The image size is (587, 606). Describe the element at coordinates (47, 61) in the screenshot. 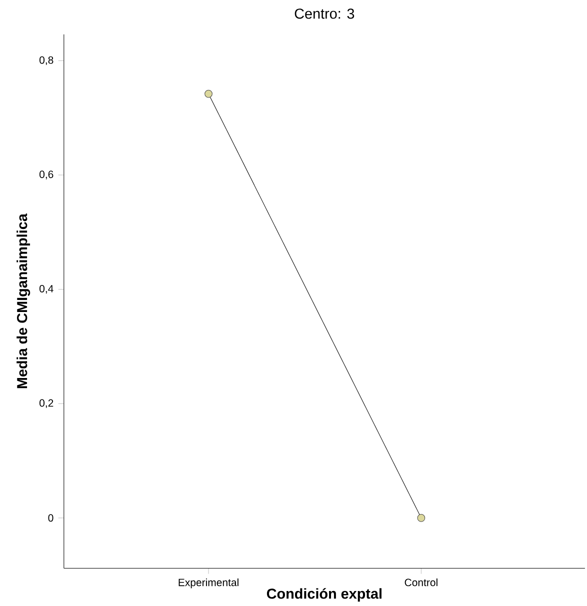

I see `y-tick-label: 0,8` at that location.